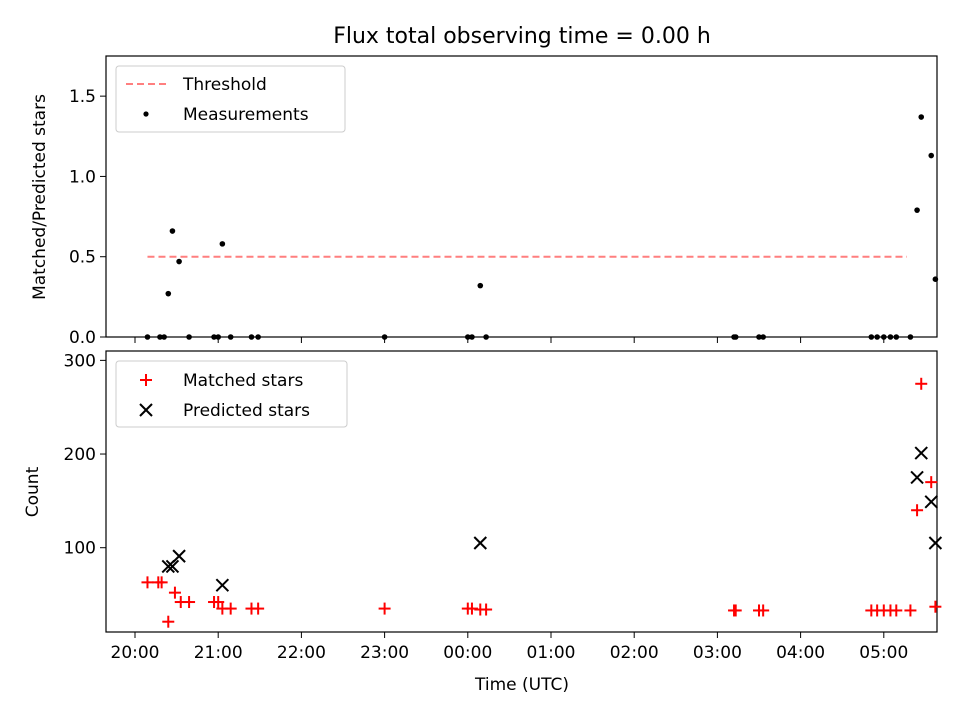 The width and height of the screenshot is (960, 720). Describe the element at coordinates (135, 653) in the screenshot. I see `x-tick-label: 20:00` at that location.